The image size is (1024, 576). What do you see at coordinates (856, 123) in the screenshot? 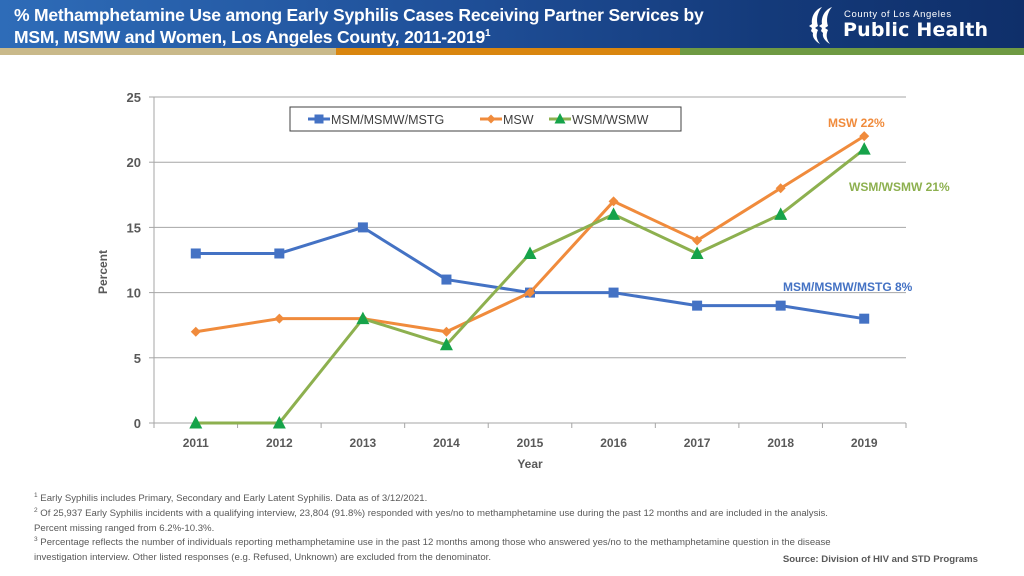
I see `end-label: MSW 22%` at bounding box center [856, 123].